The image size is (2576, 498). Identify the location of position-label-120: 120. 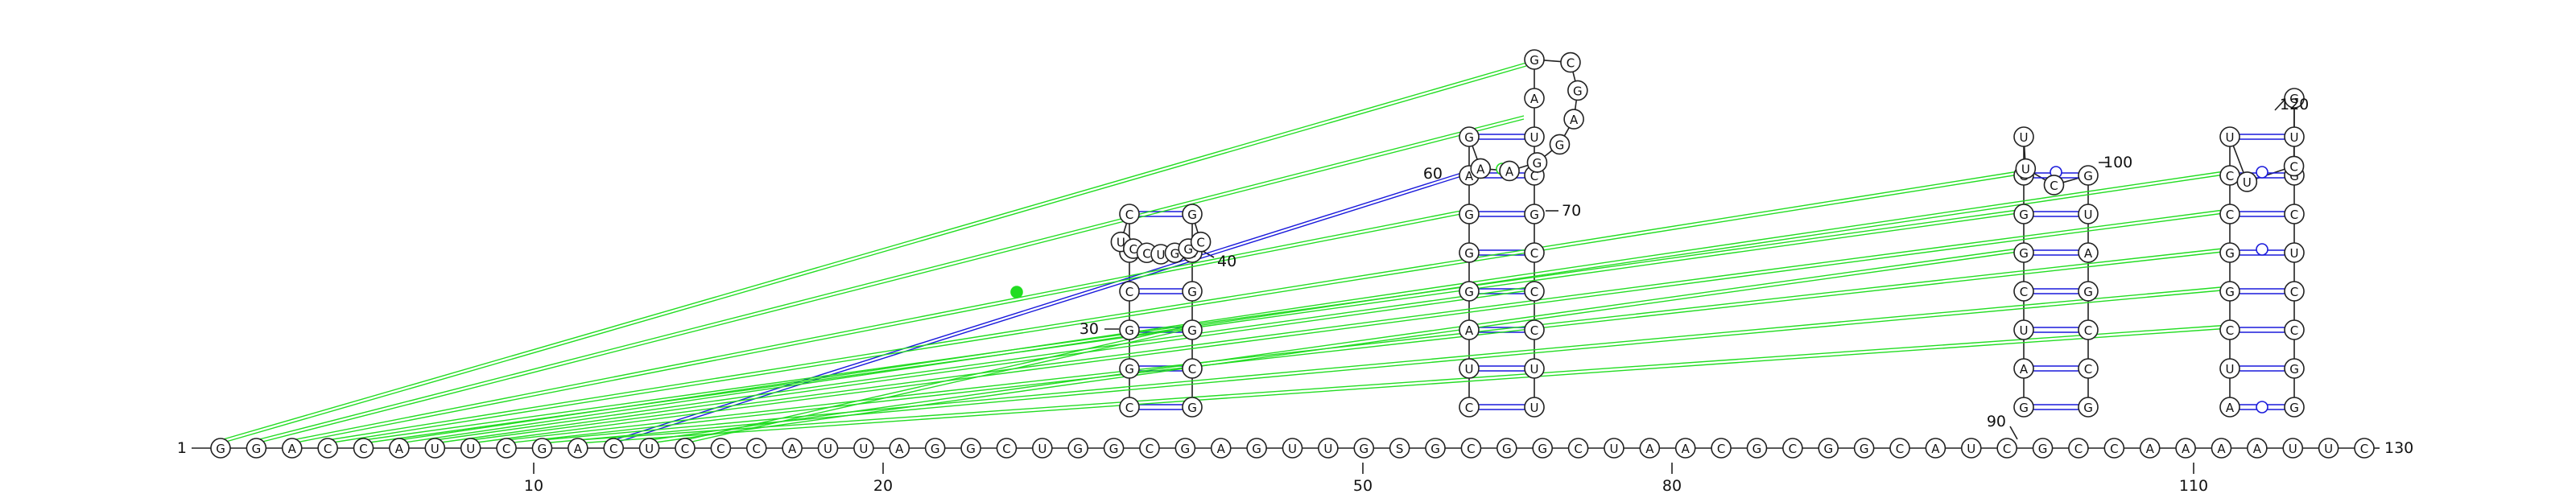
(2294, 104).